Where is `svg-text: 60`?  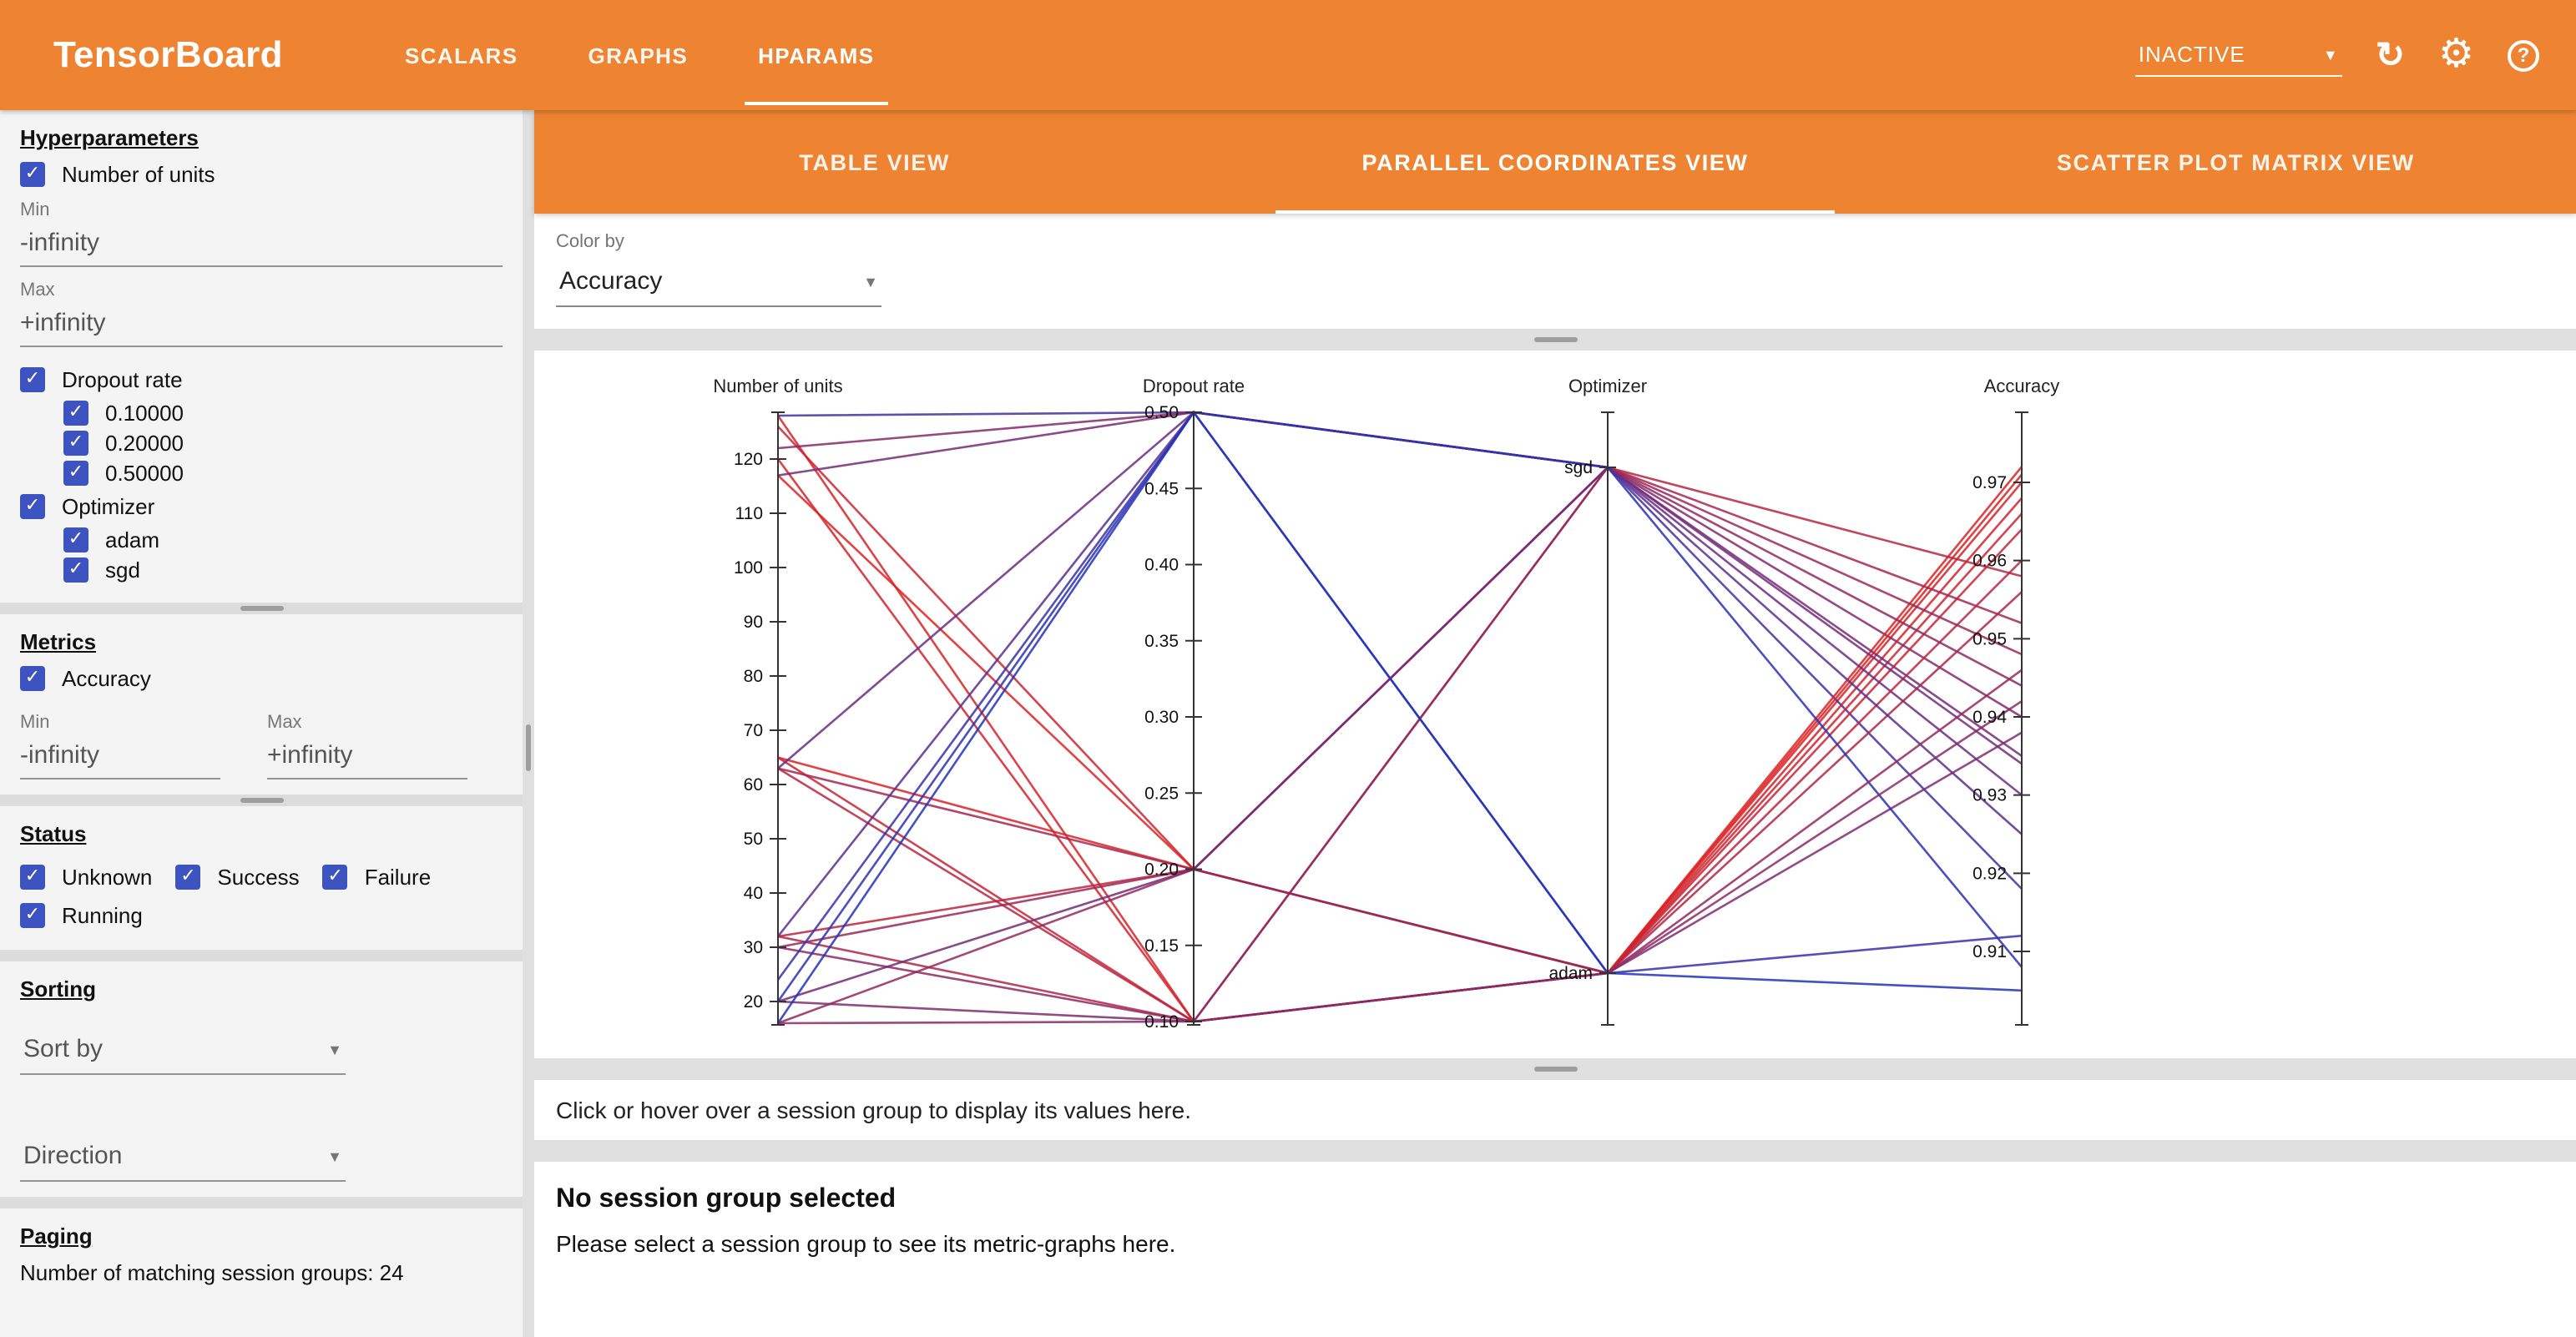
svg-text: 60 is located at coordinates (753, 785).